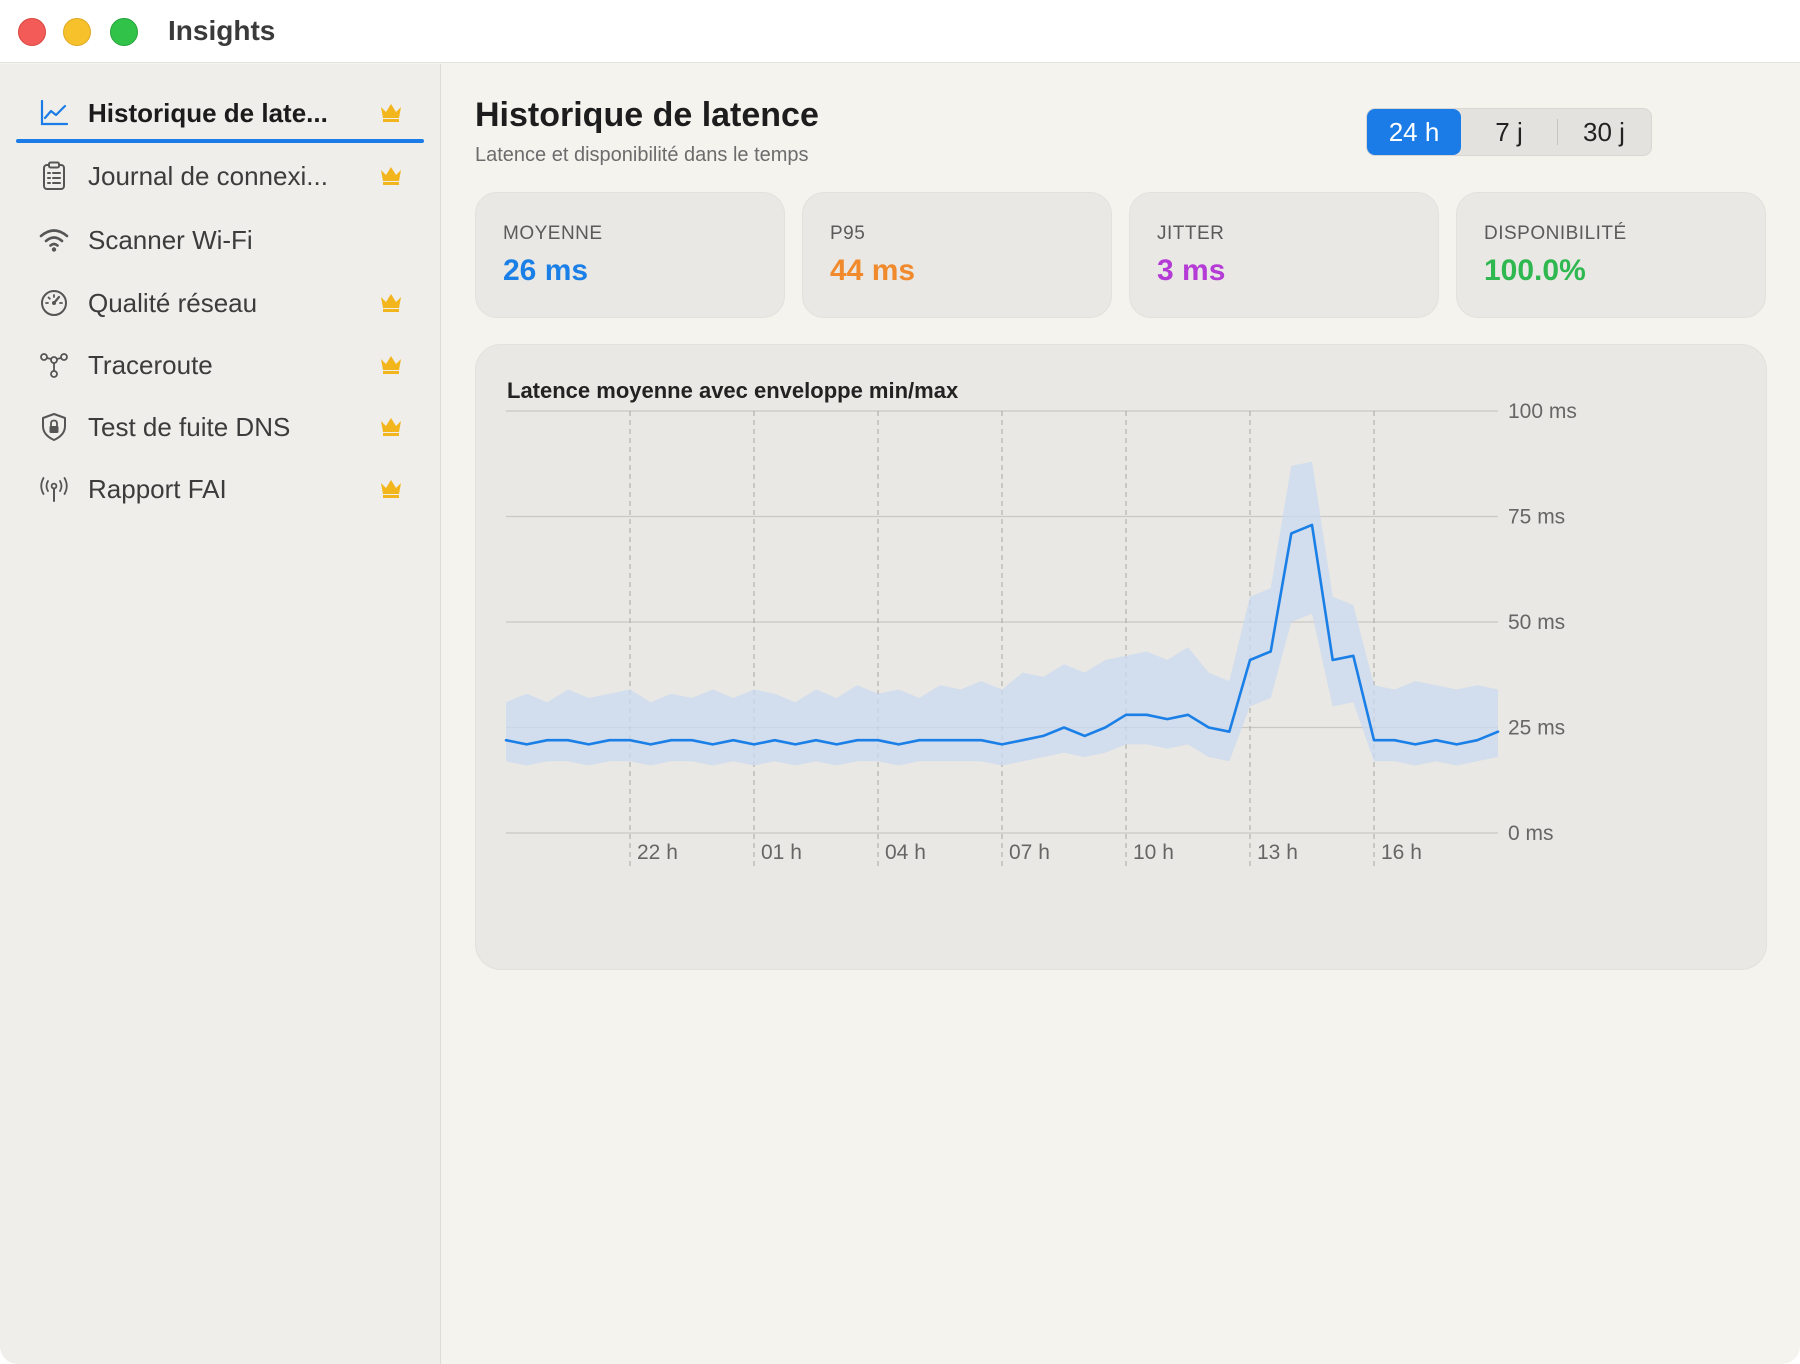  Describe the element at coordinates (546, 270) in the screenshot. I see `stat-value: 26 ms` at that location.